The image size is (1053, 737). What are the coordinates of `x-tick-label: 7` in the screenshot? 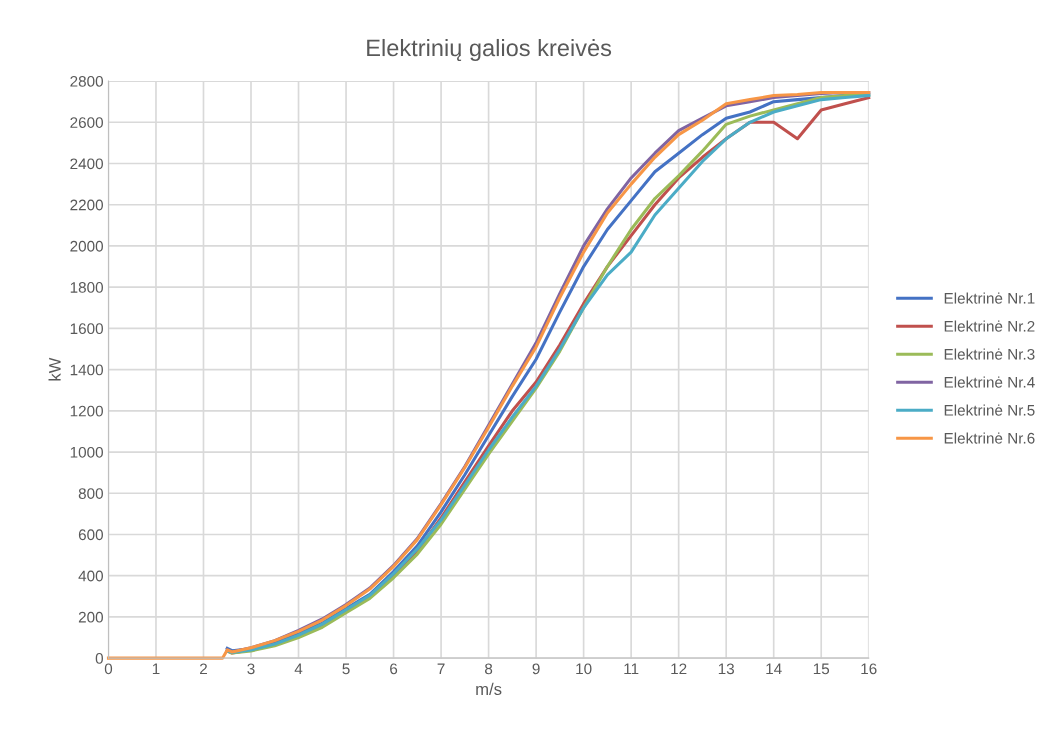 It's located at (441, 669).